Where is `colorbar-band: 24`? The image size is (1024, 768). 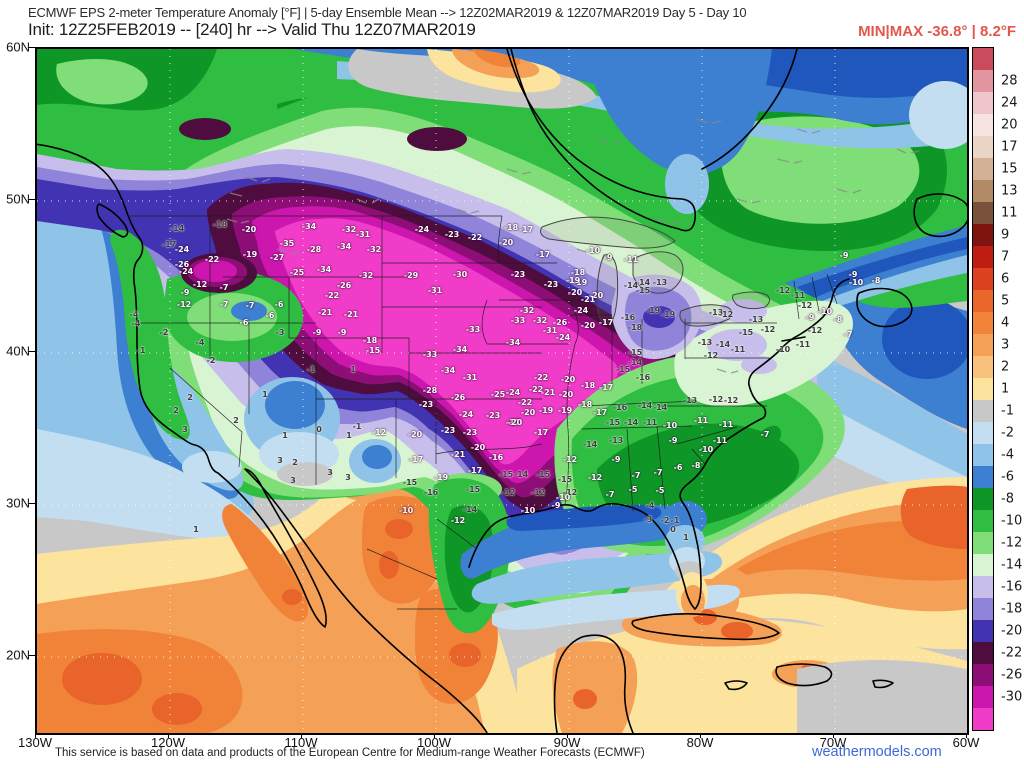
colorbar-band: 24 is located at coordinates (995, 103).